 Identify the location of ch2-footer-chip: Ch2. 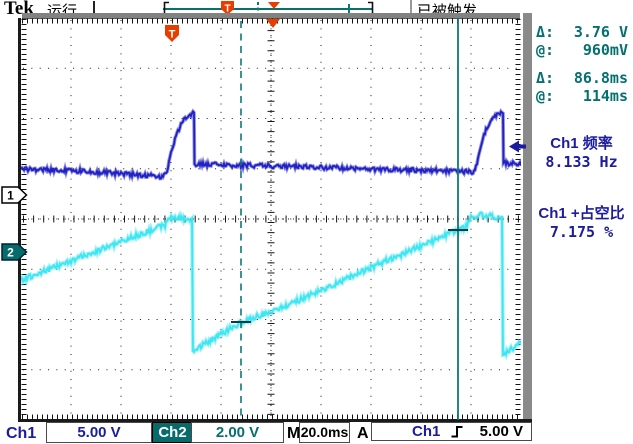
(172, 432).